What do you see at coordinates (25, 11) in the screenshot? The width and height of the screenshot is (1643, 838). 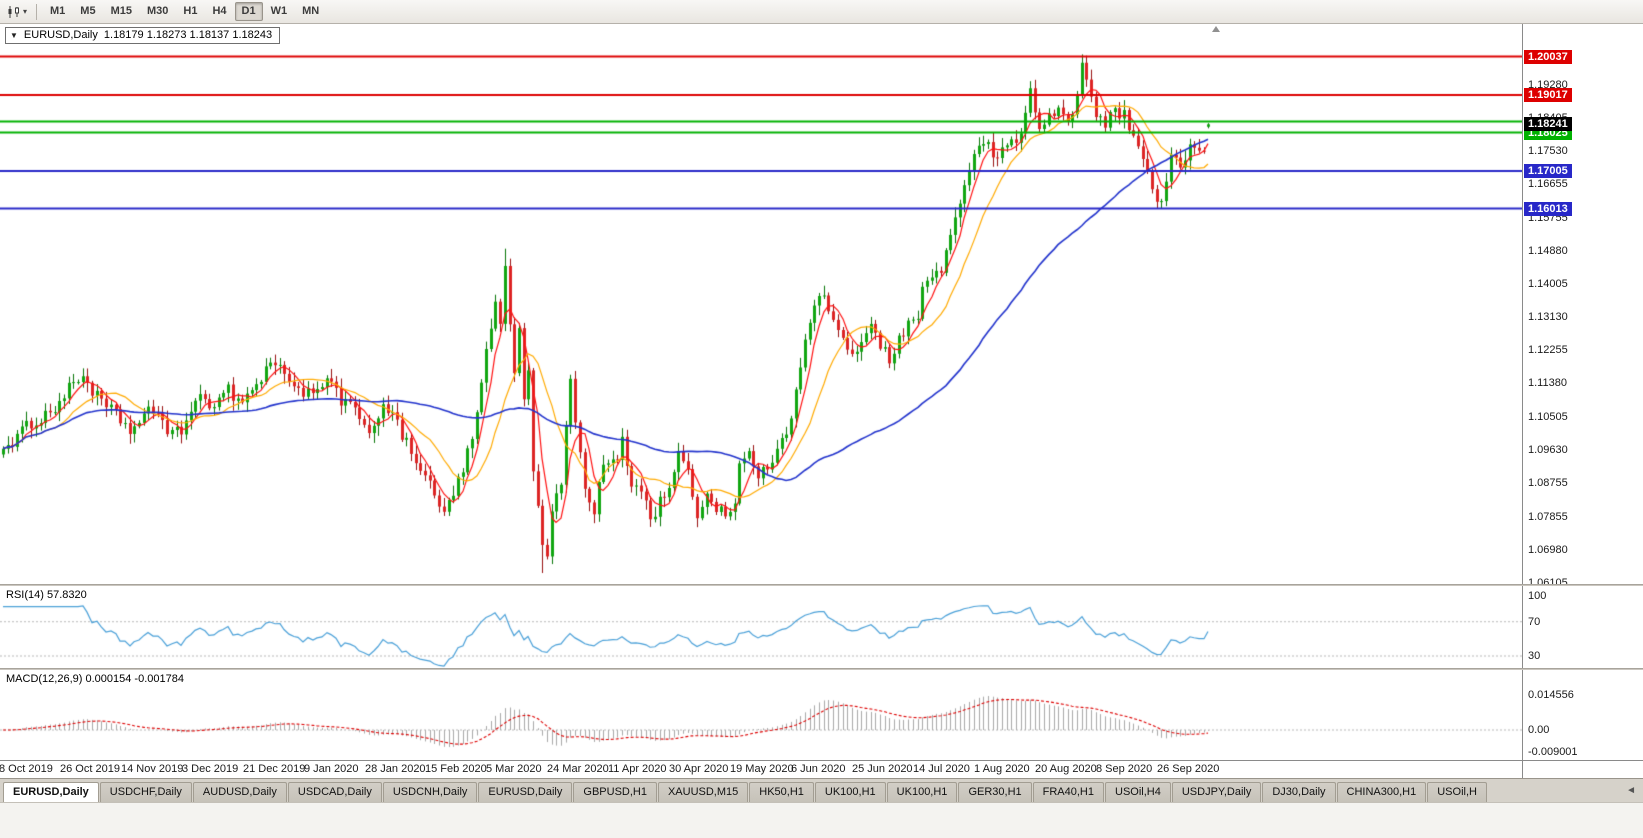 I see `chart-type-caret-icon: ▾` at bounding box center [25, 11].